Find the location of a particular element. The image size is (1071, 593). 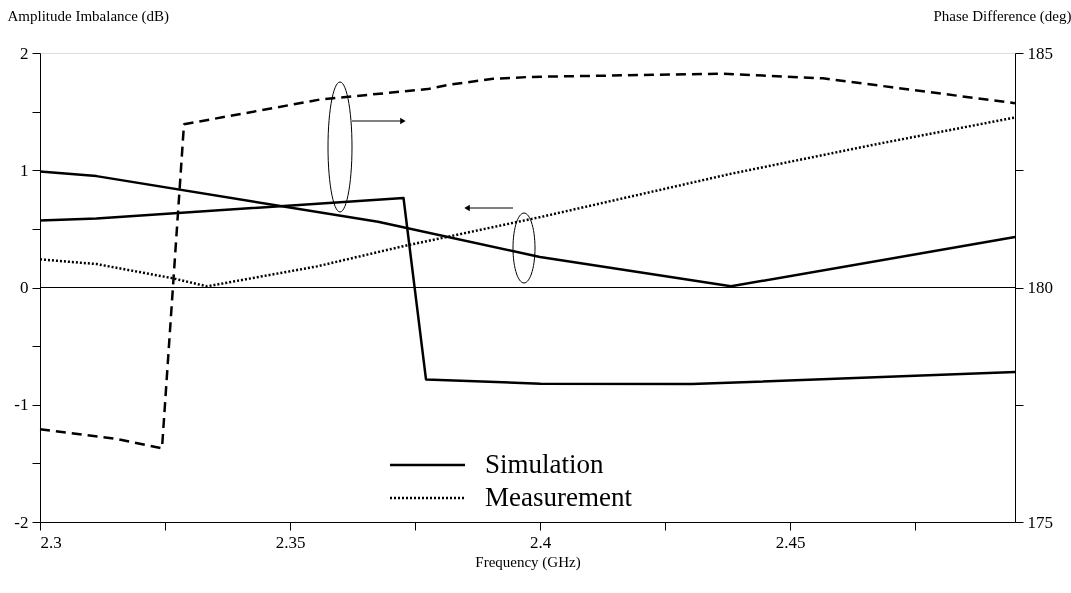

y-axis-title: Amplitude Imbalance (dB) is located at coordinates (88, 16).